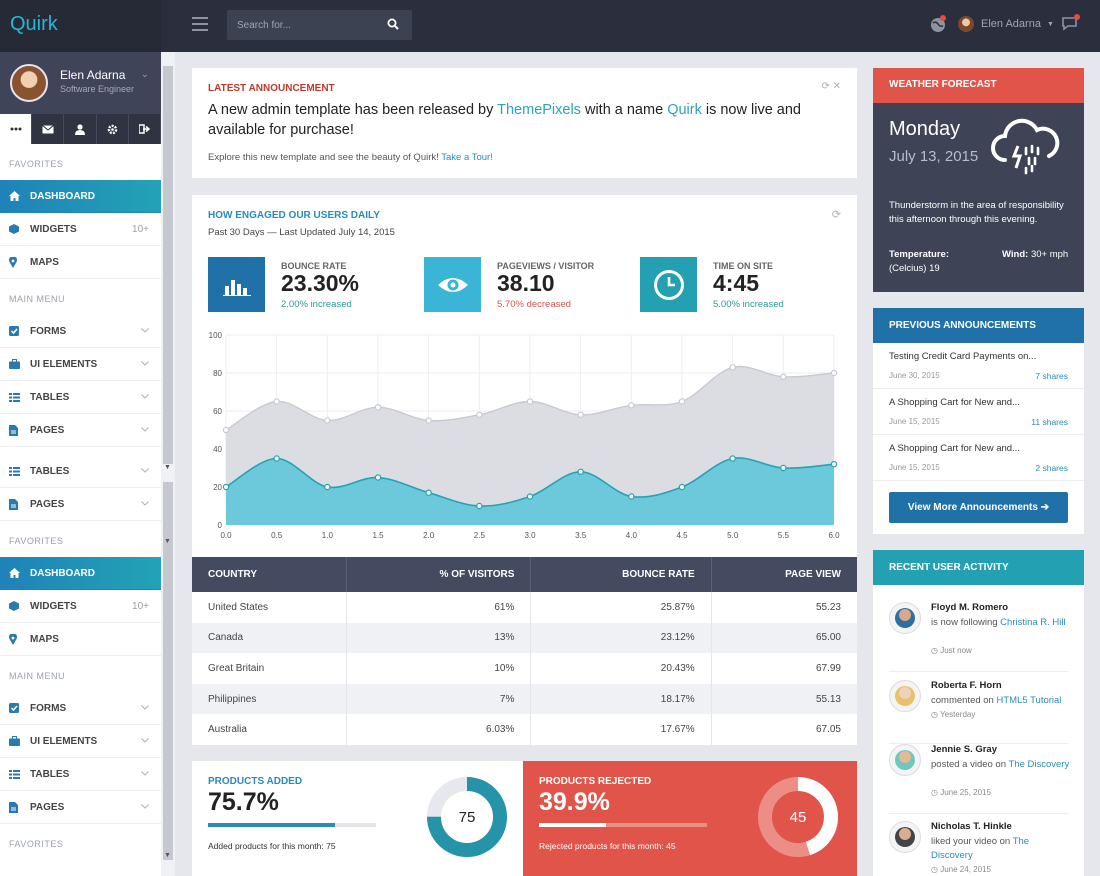 This screenshot has width=1100, height=876. I want to click on close-icon: ✕, so click(836, 86).